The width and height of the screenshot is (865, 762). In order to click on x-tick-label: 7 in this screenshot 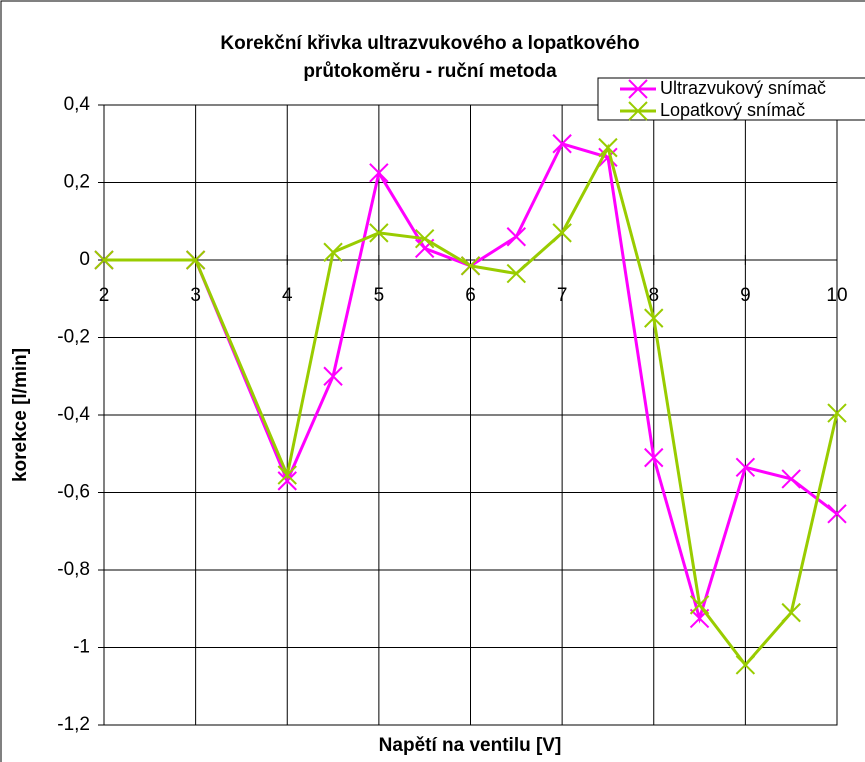, I will do `click(562, 295)`.